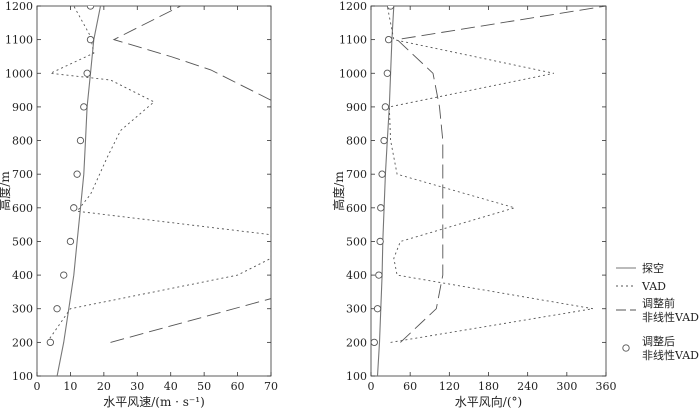 Image resolution: width=700 pixels, height=408 pixels. What do you see at coordinates (488, 386) in the screenshot?
I see `x-tick-label: 180` at bounding box center [488, 386].